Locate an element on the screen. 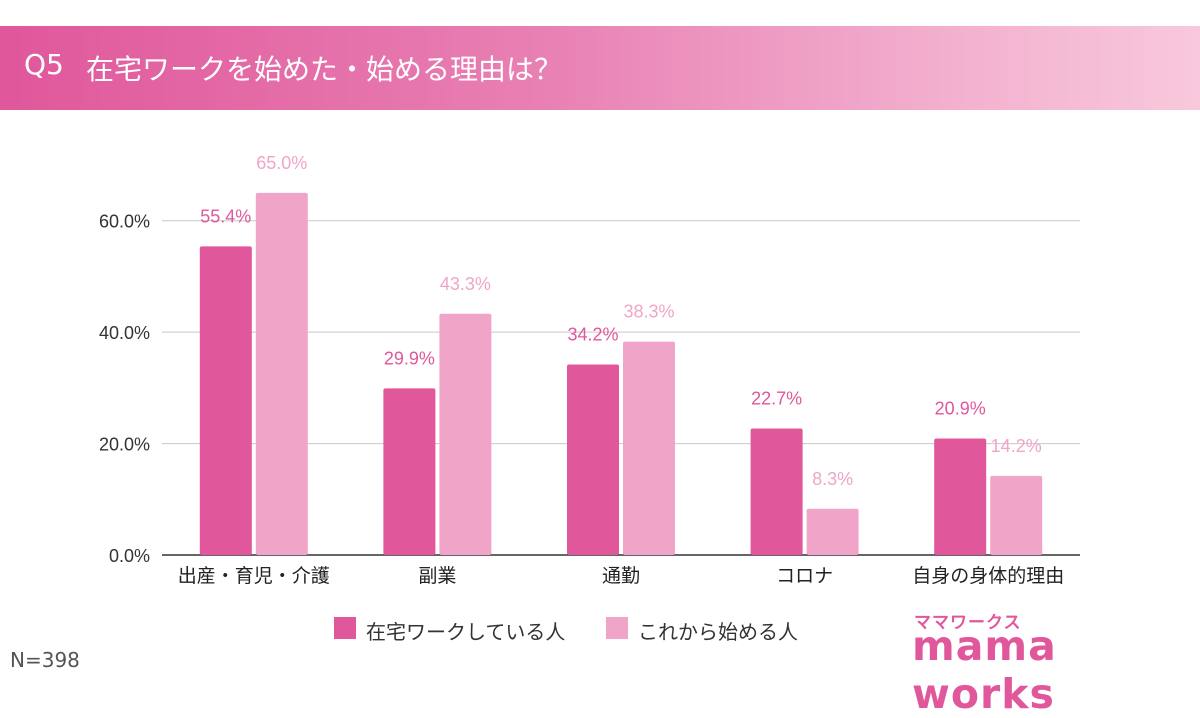  data-label: 65.0% is located at coordinates (281, 163).